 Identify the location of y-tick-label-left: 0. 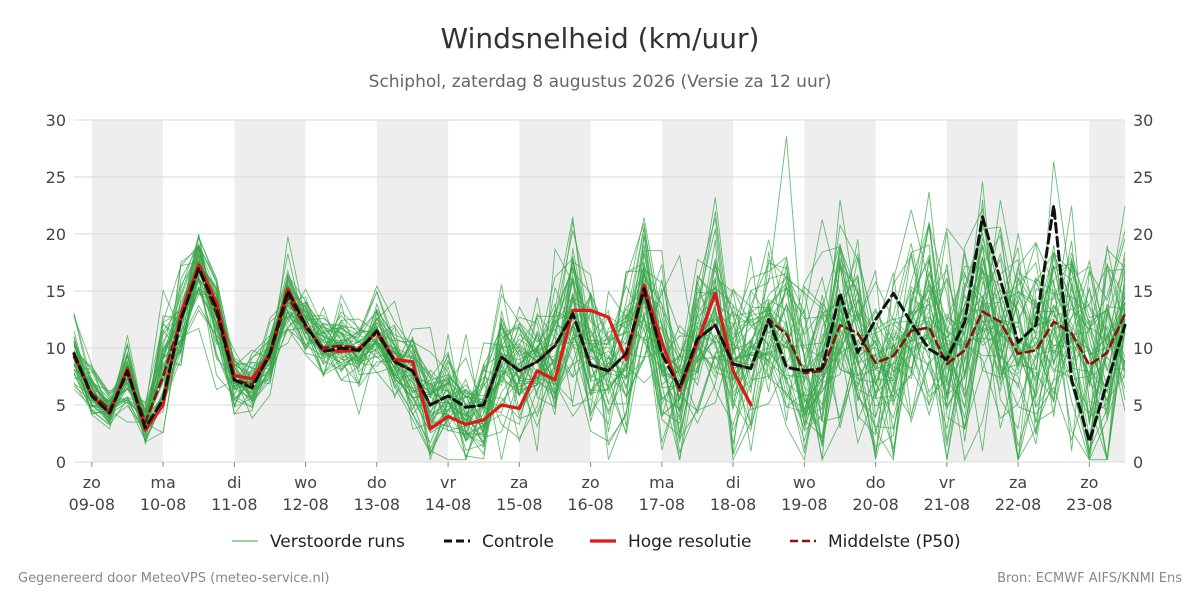
(61, 462).